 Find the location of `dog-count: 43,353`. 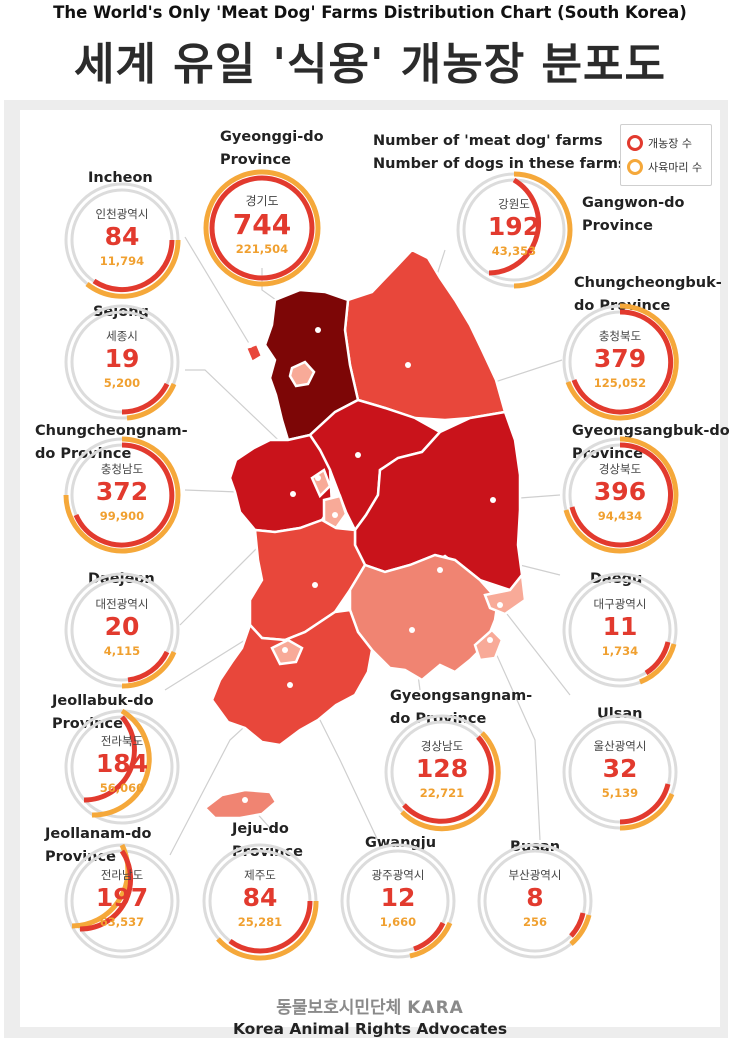

dog-count: 43,353 is located at coordinates (514, 251).